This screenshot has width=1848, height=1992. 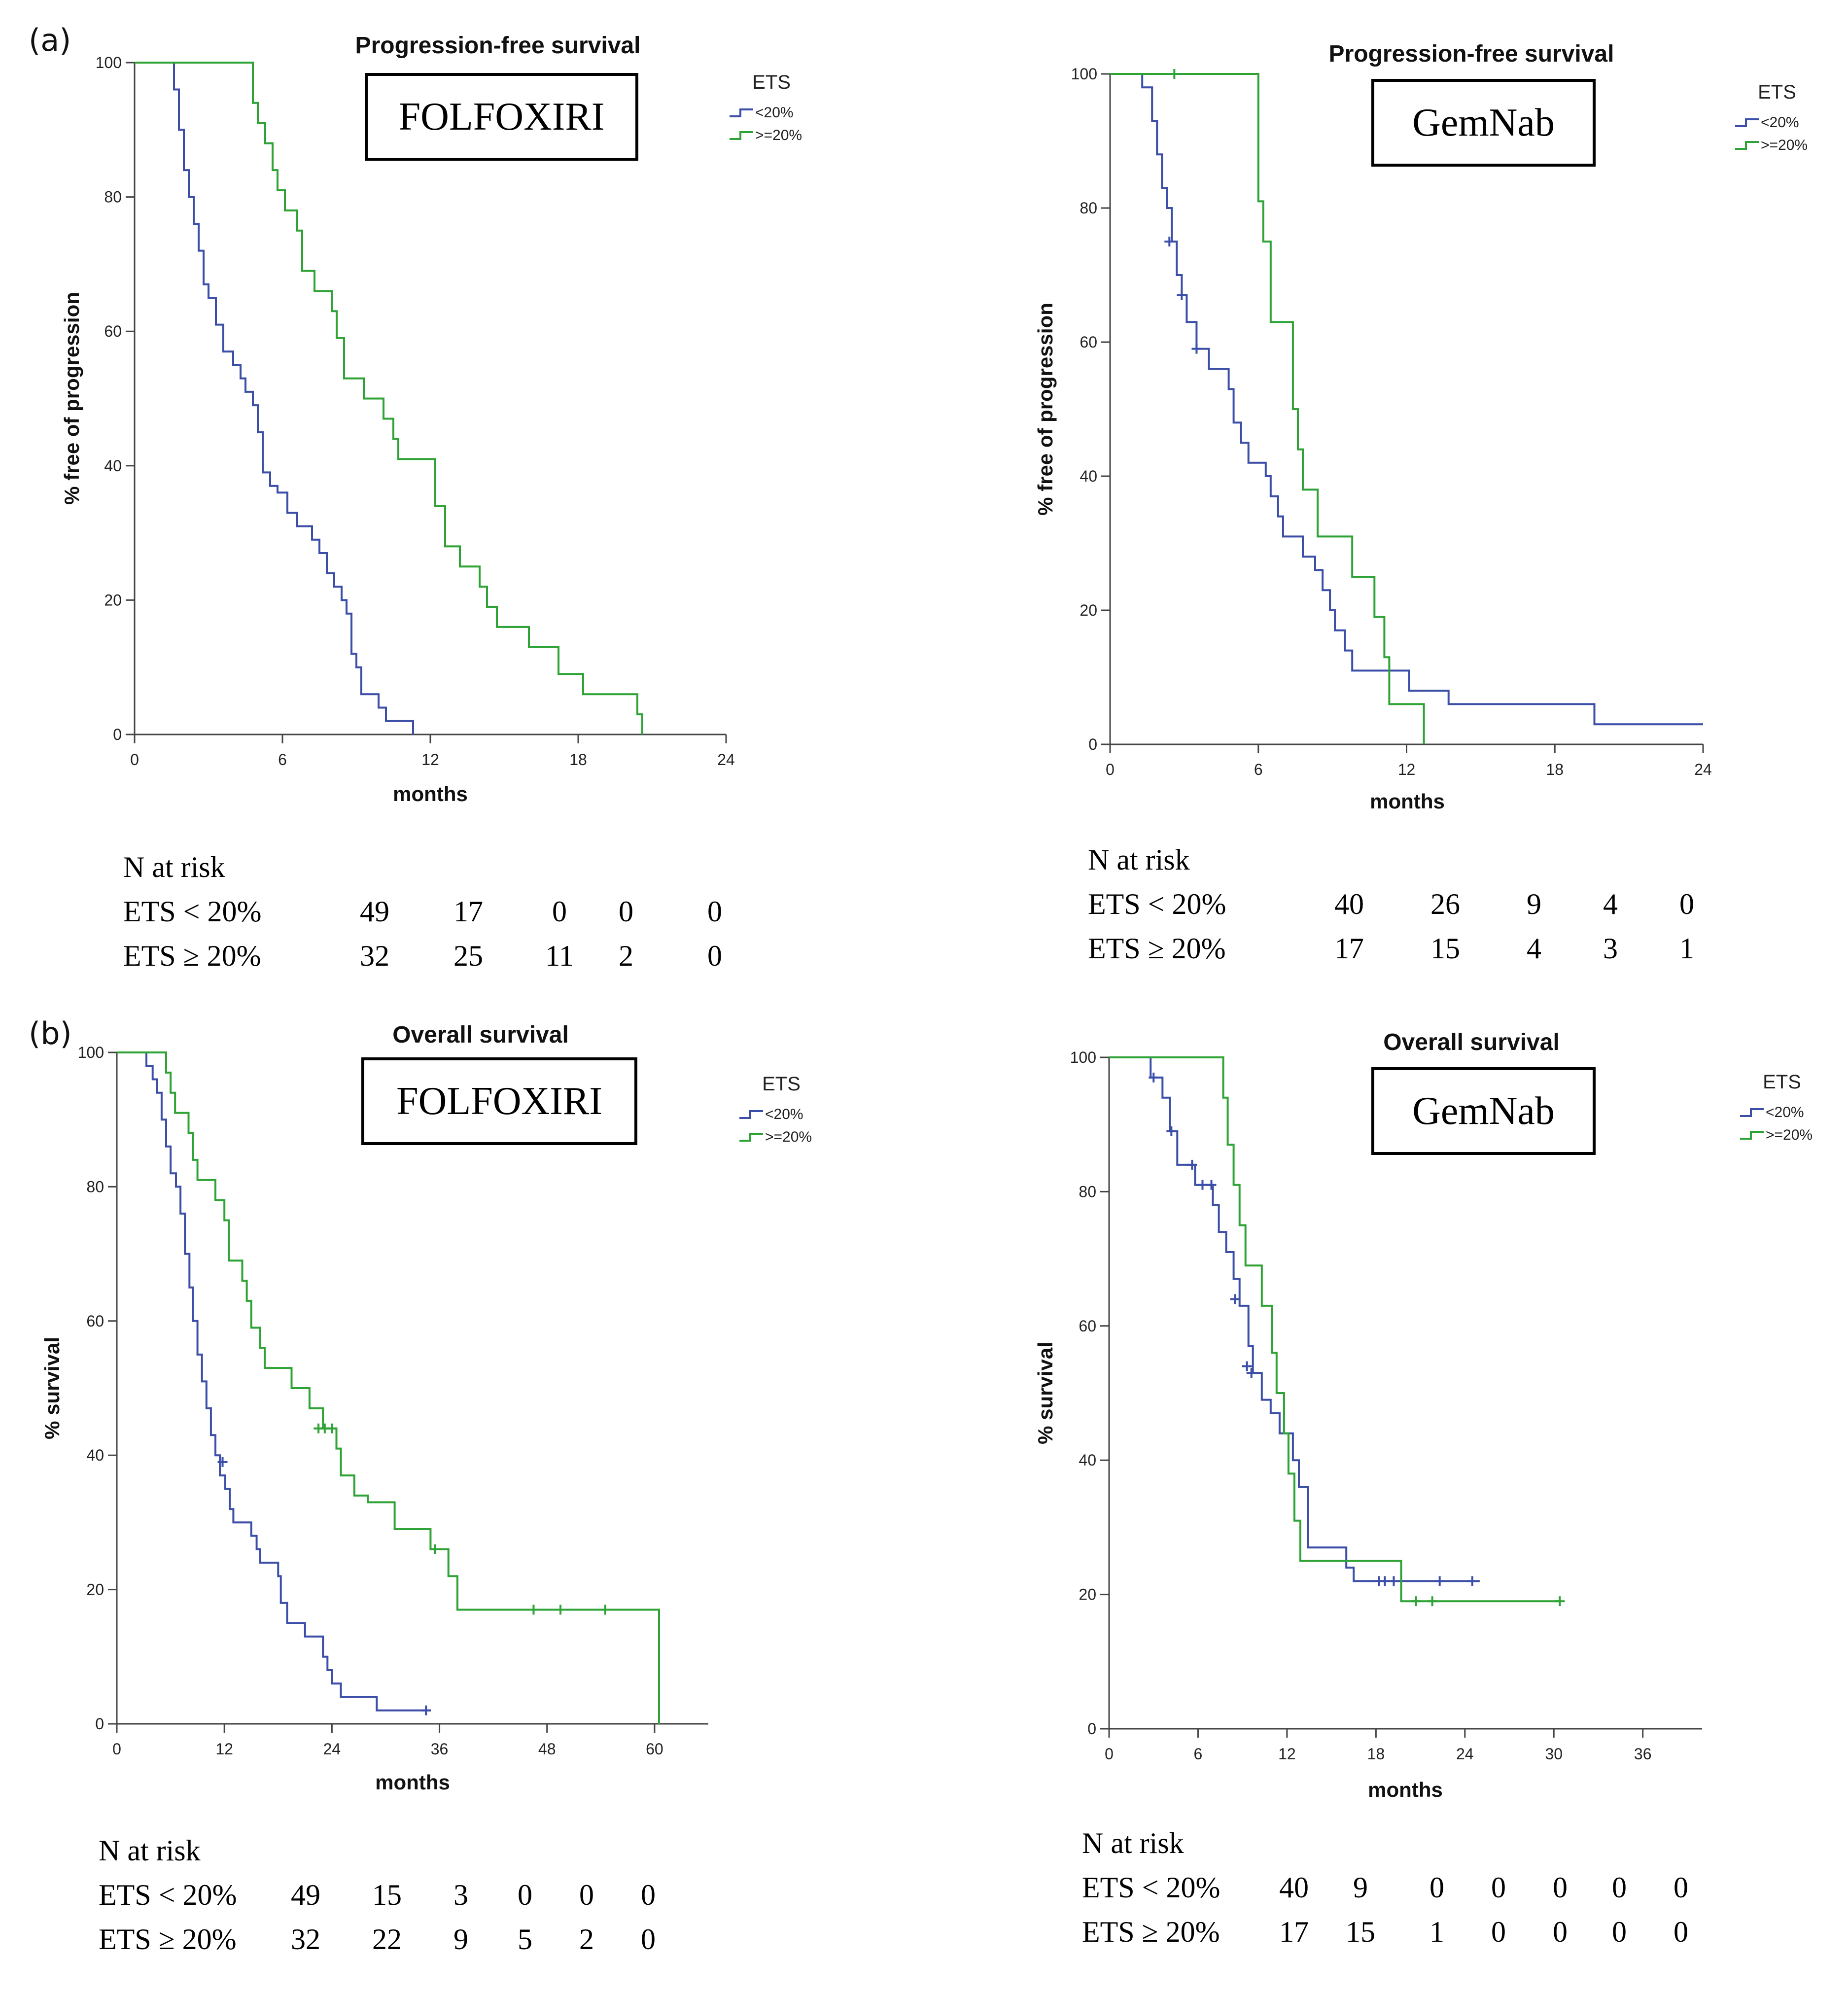 What do you see at coordinates (1452, 1935) in the screenshot?
I see `risk-table-row: ETS ≥ 20% 17 15 1 0 0 0 0` at bounding box center [1452, 1935].